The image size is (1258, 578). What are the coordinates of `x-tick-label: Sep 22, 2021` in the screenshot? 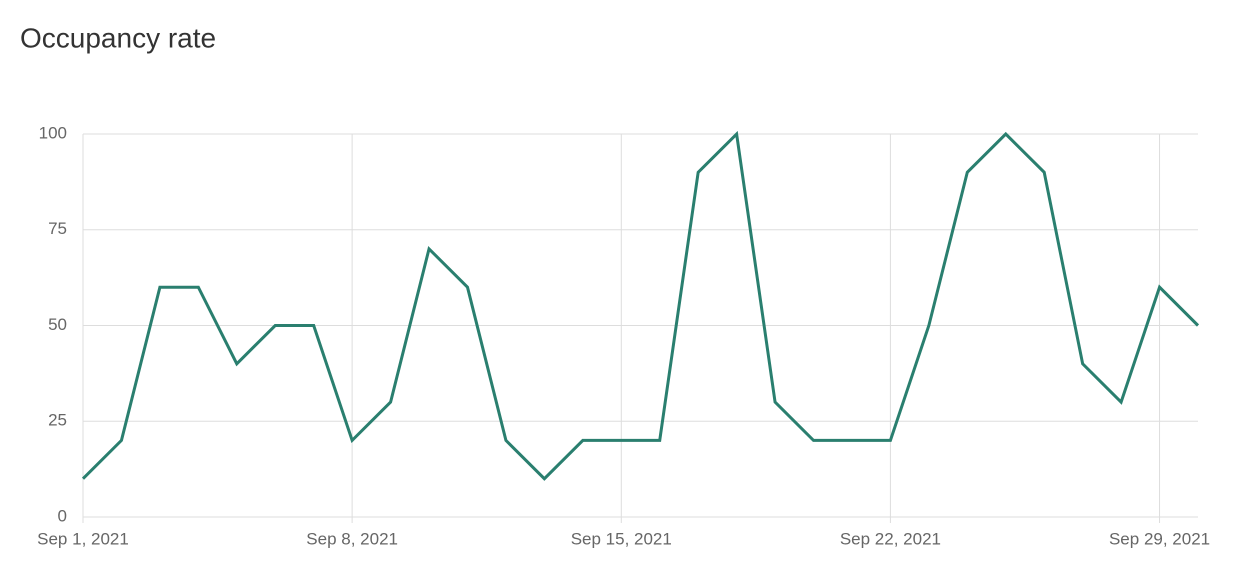 It's located at (890, 538).